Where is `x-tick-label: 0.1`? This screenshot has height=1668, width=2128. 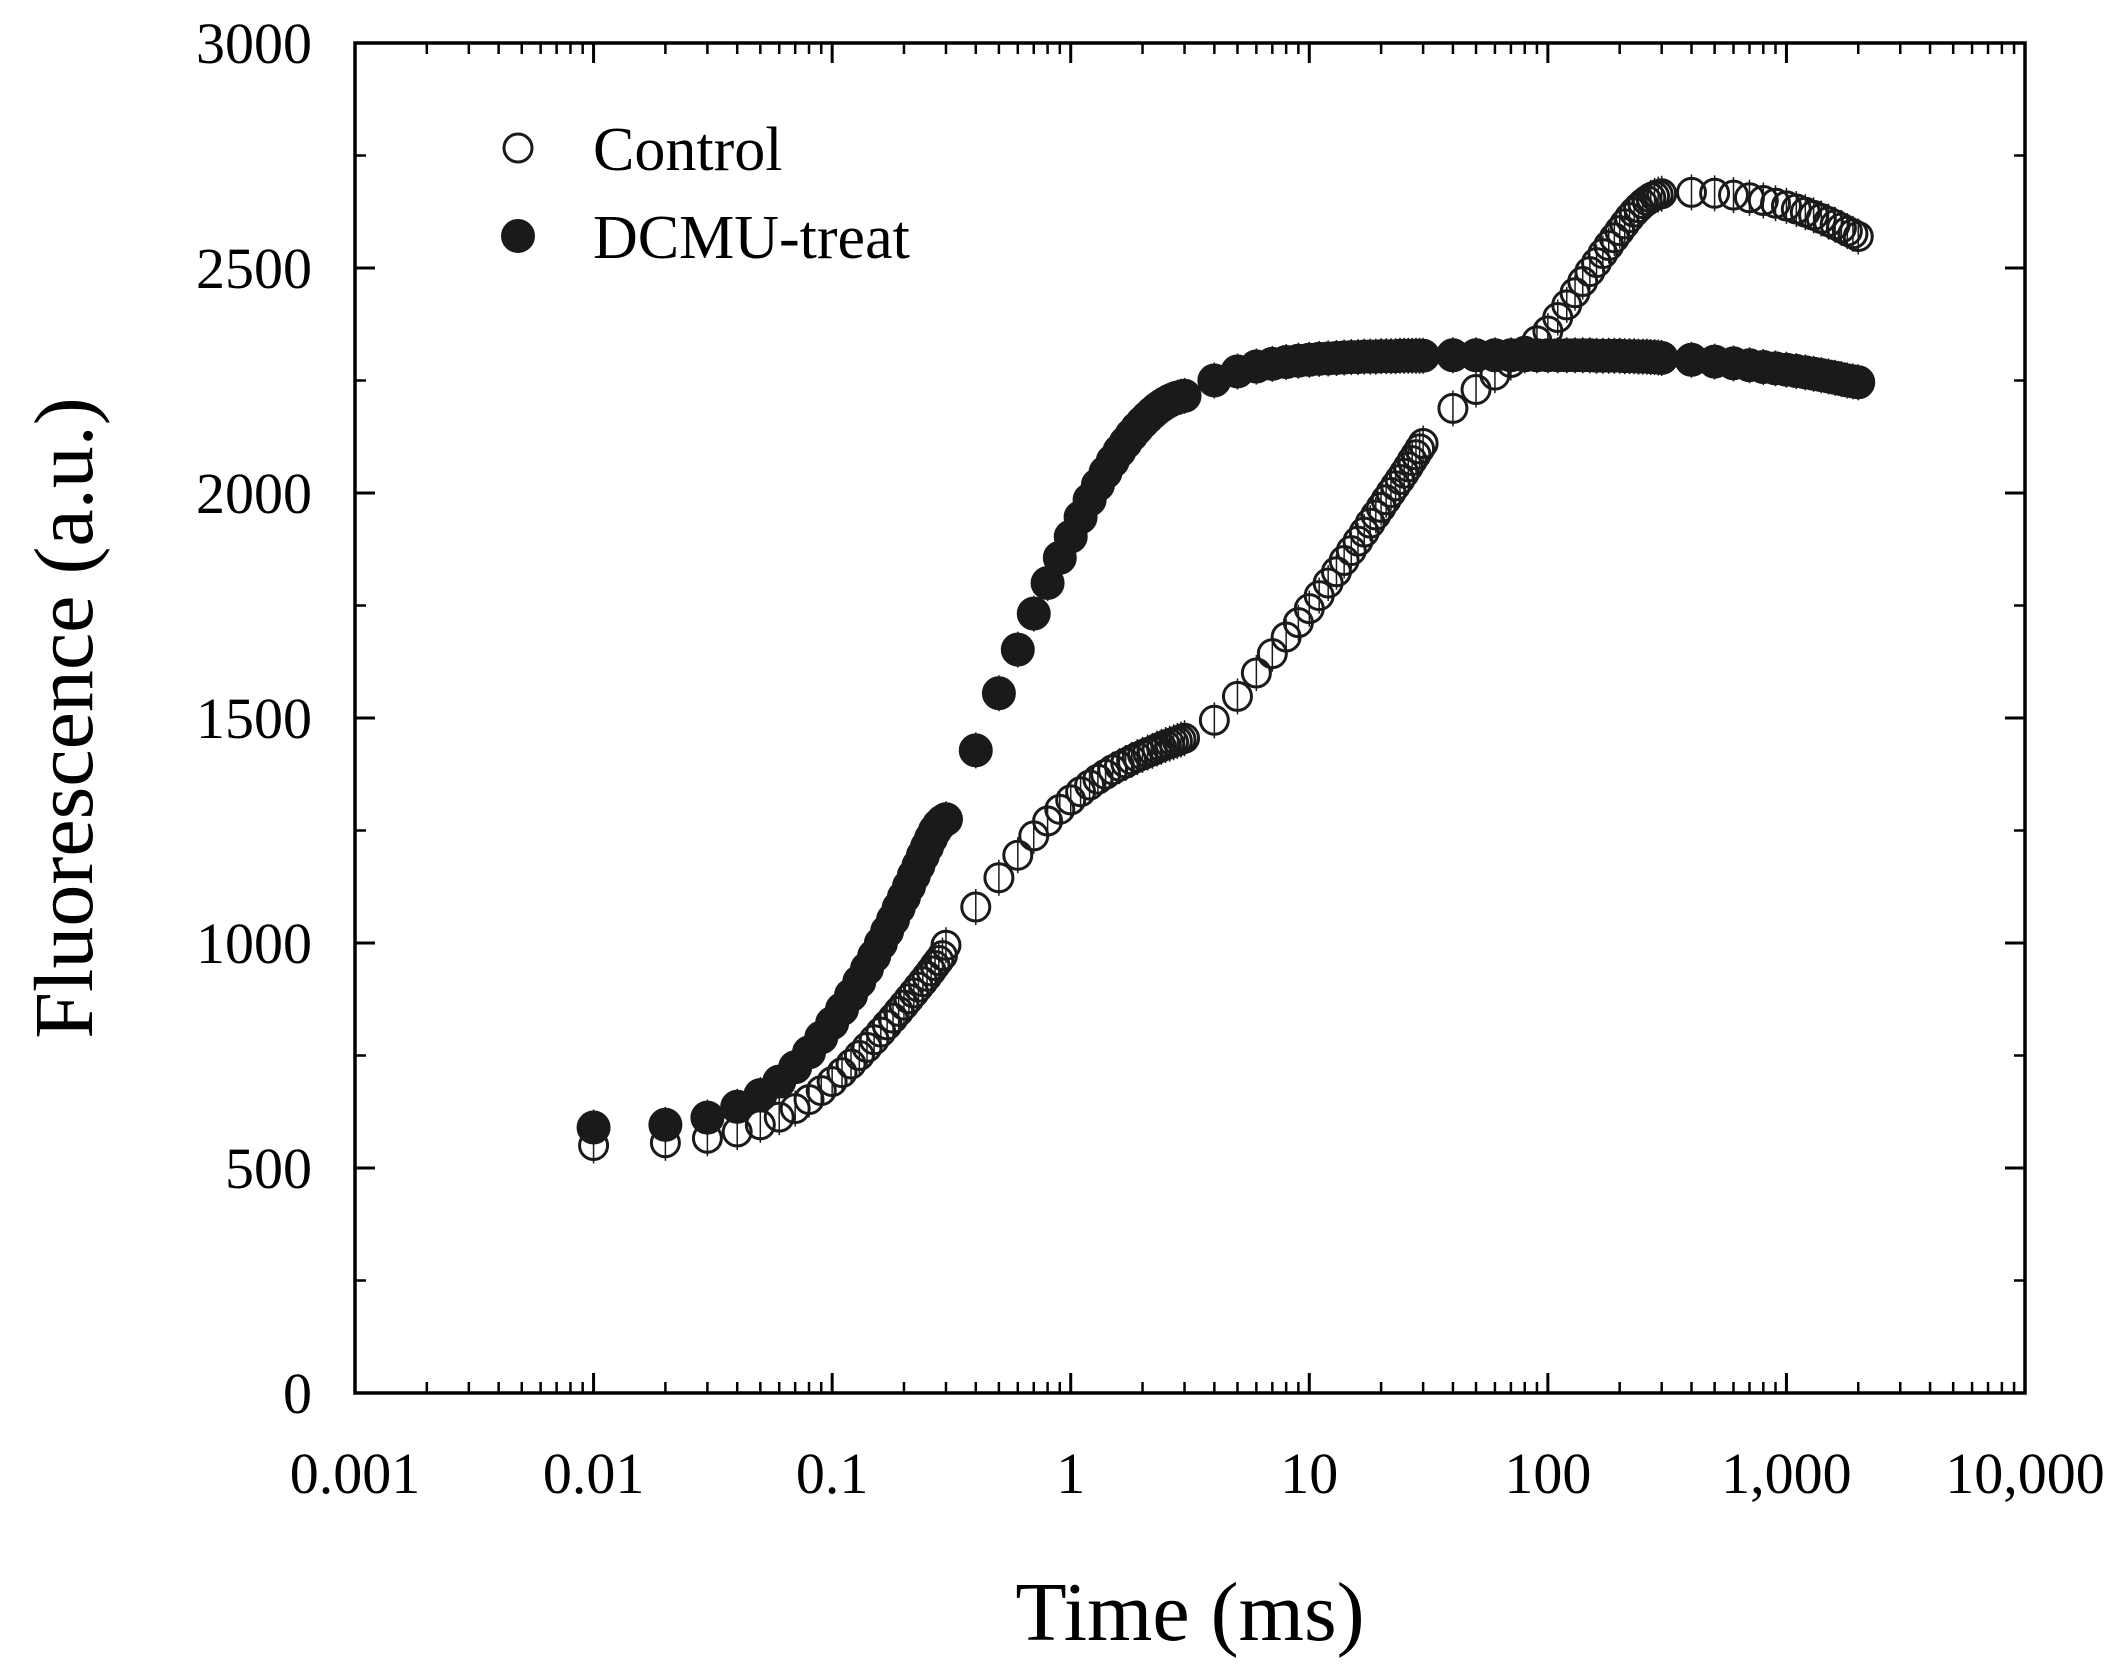
x-tick-label: 0.1 is located at coordinates (832, 1473).